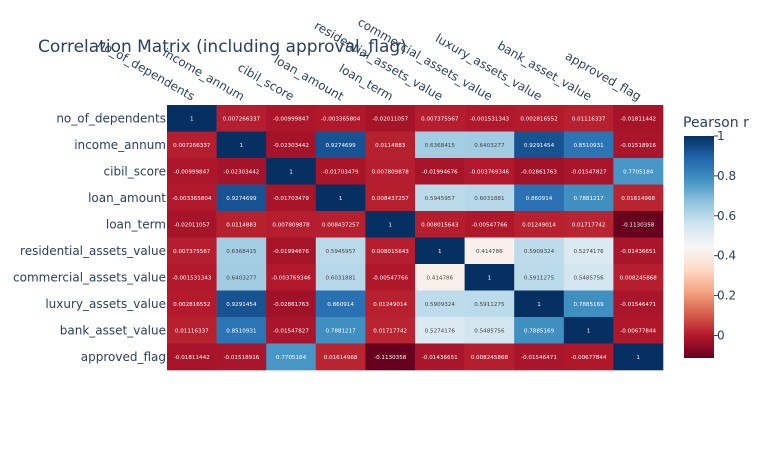  I want to click on colorbar-tick-label: 0.4, so click(726, 256).